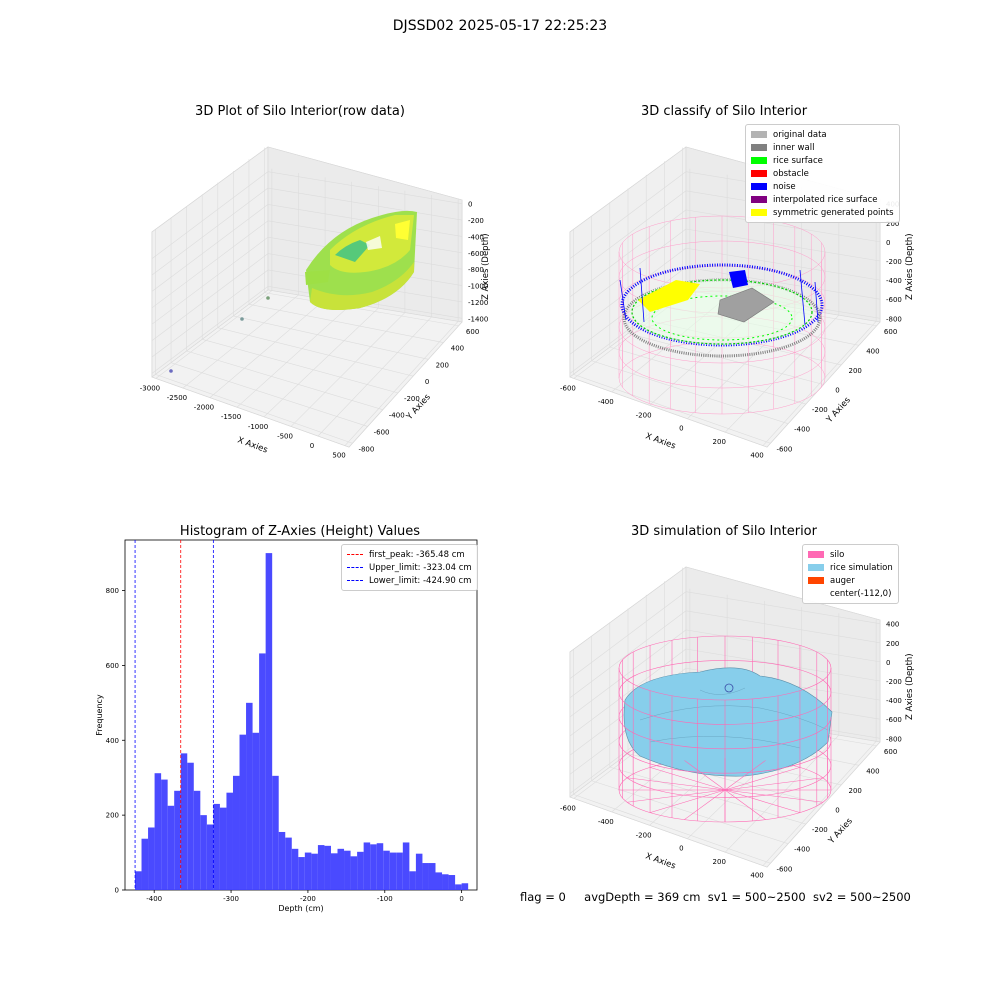  Describe the element at coordinates (366, 449) in the screenshot. I see `y-tick-label: -800` at that location.